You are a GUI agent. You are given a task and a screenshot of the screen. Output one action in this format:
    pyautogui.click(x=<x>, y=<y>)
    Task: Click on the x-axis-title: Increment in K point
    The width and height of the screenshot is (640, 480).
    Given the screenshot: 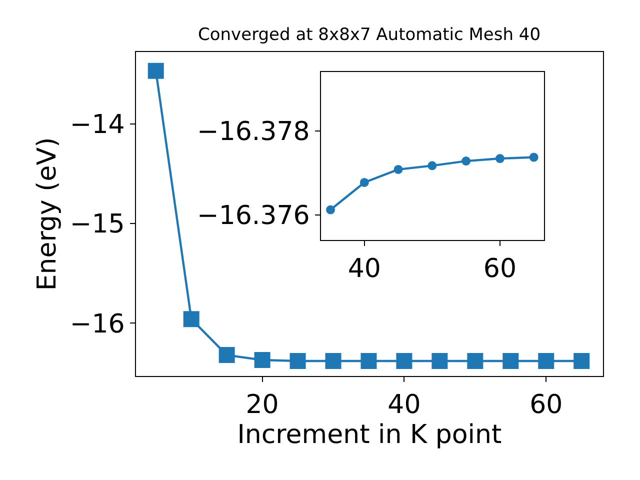 What is the action you would take?
    pyautogui.click(x=369, y=435)
    